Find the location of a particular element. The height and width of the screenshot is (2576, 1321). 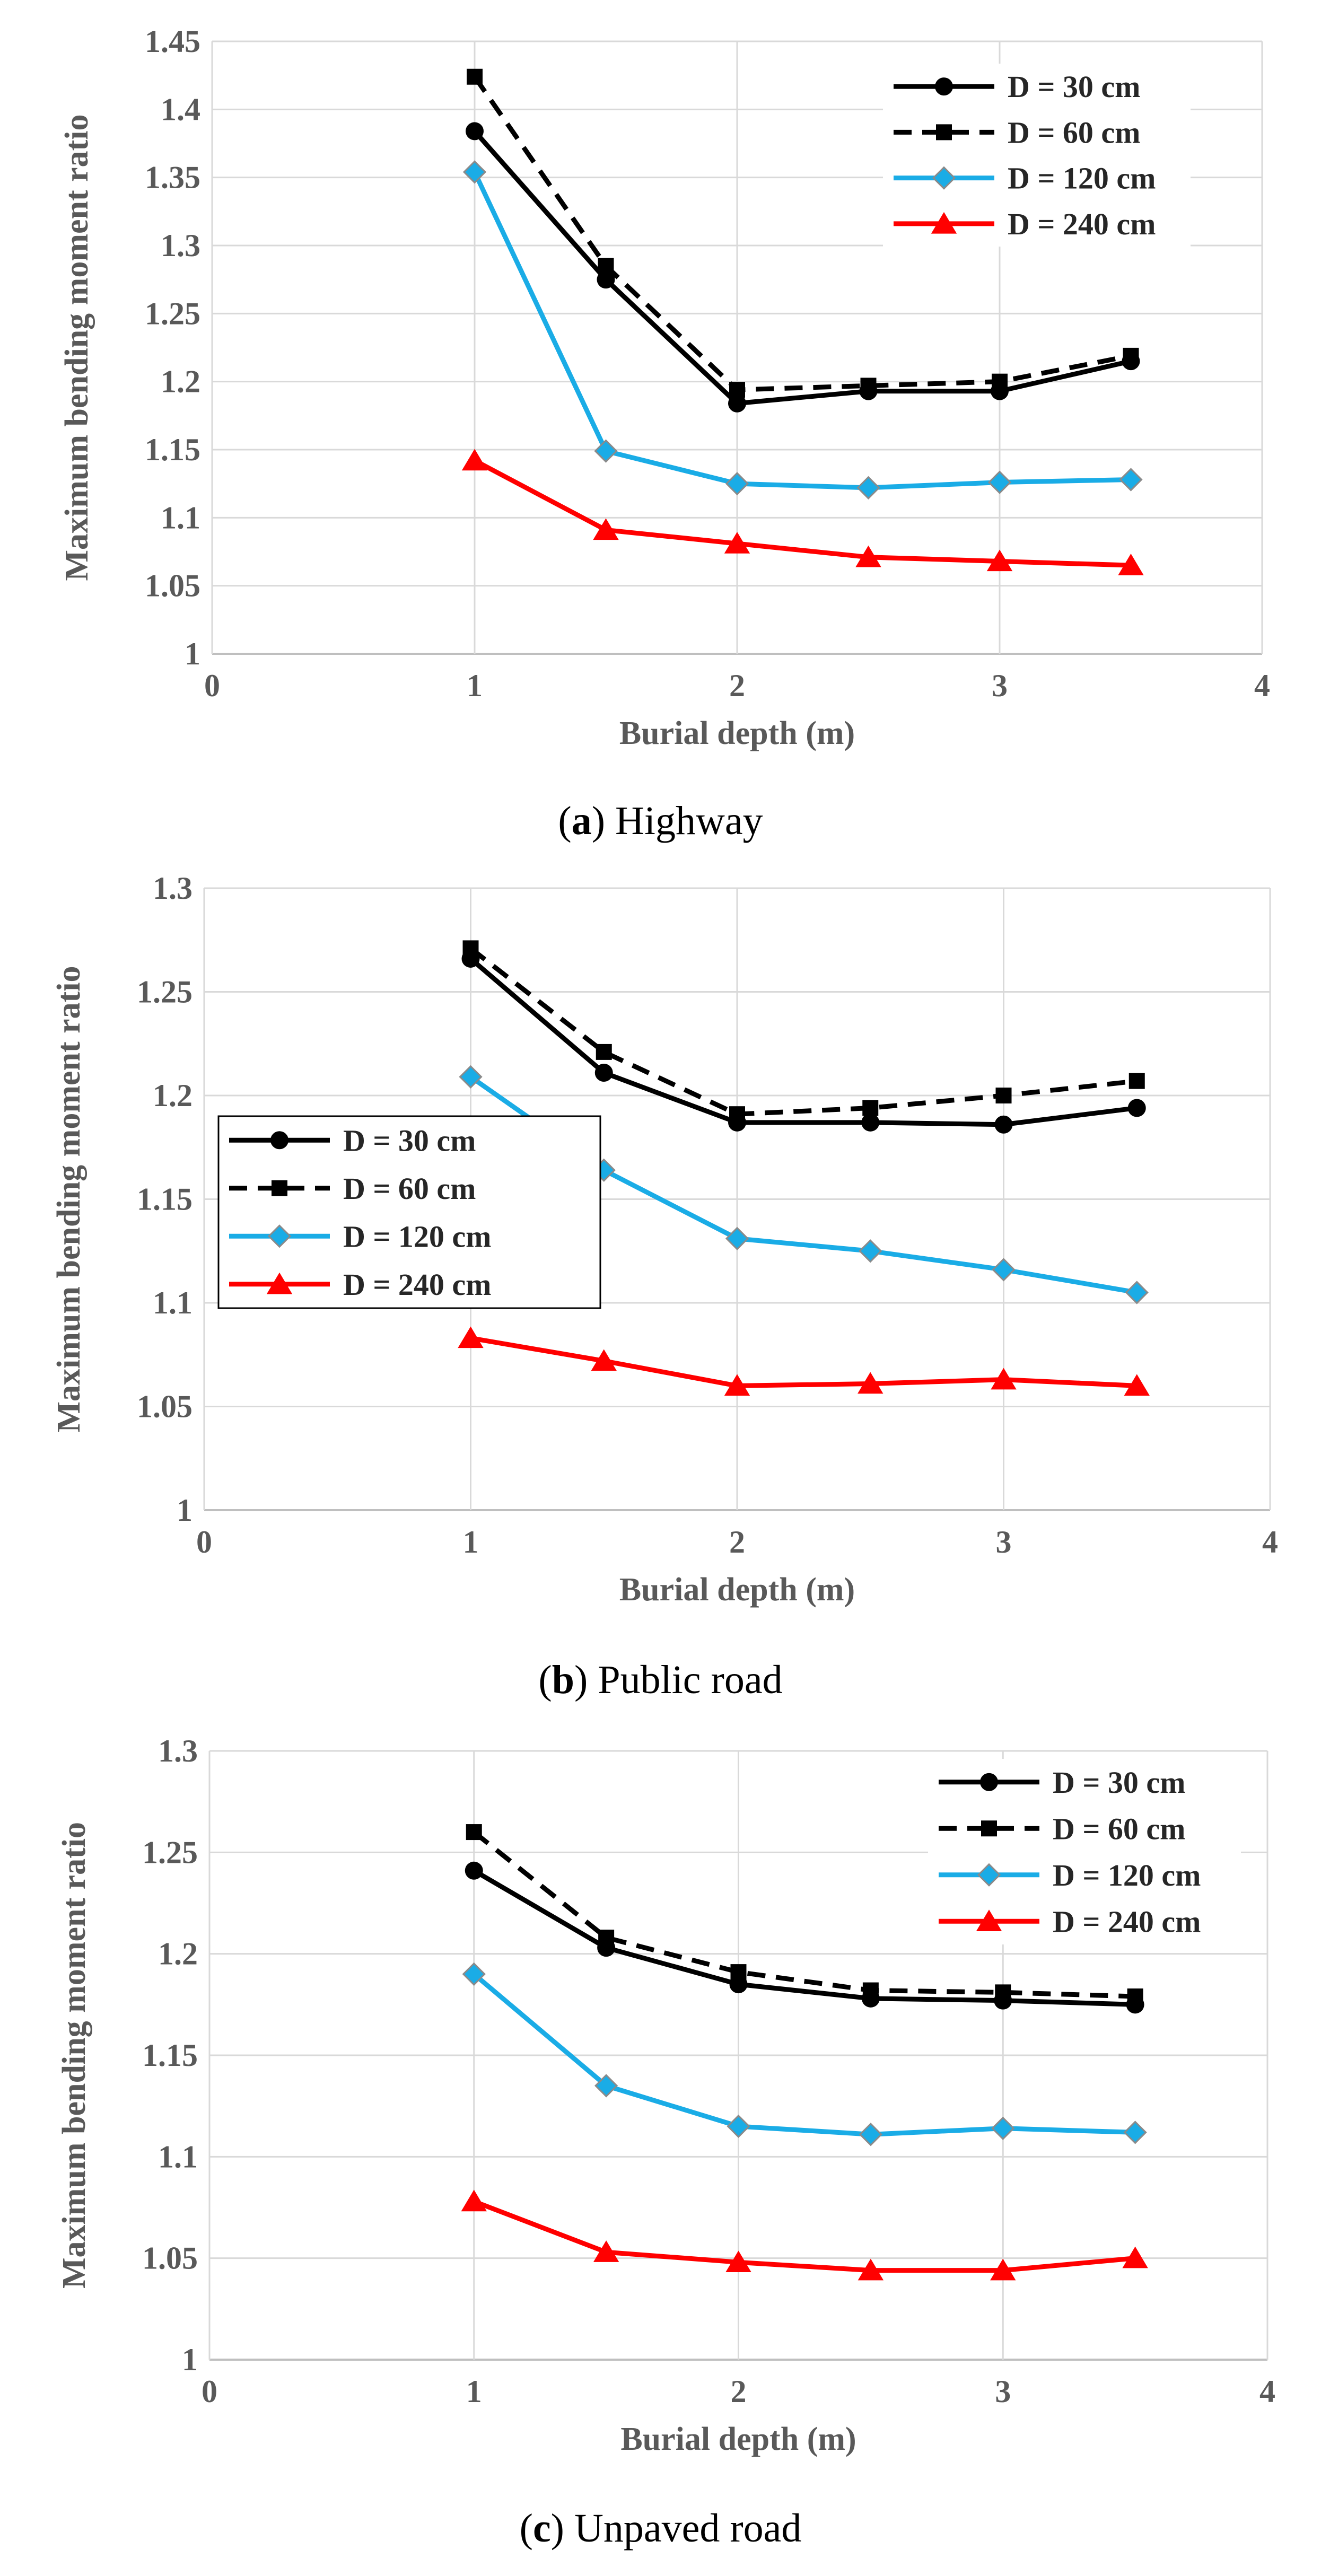

y-tick-label: 1.25 is located at coordinates (172, 313).